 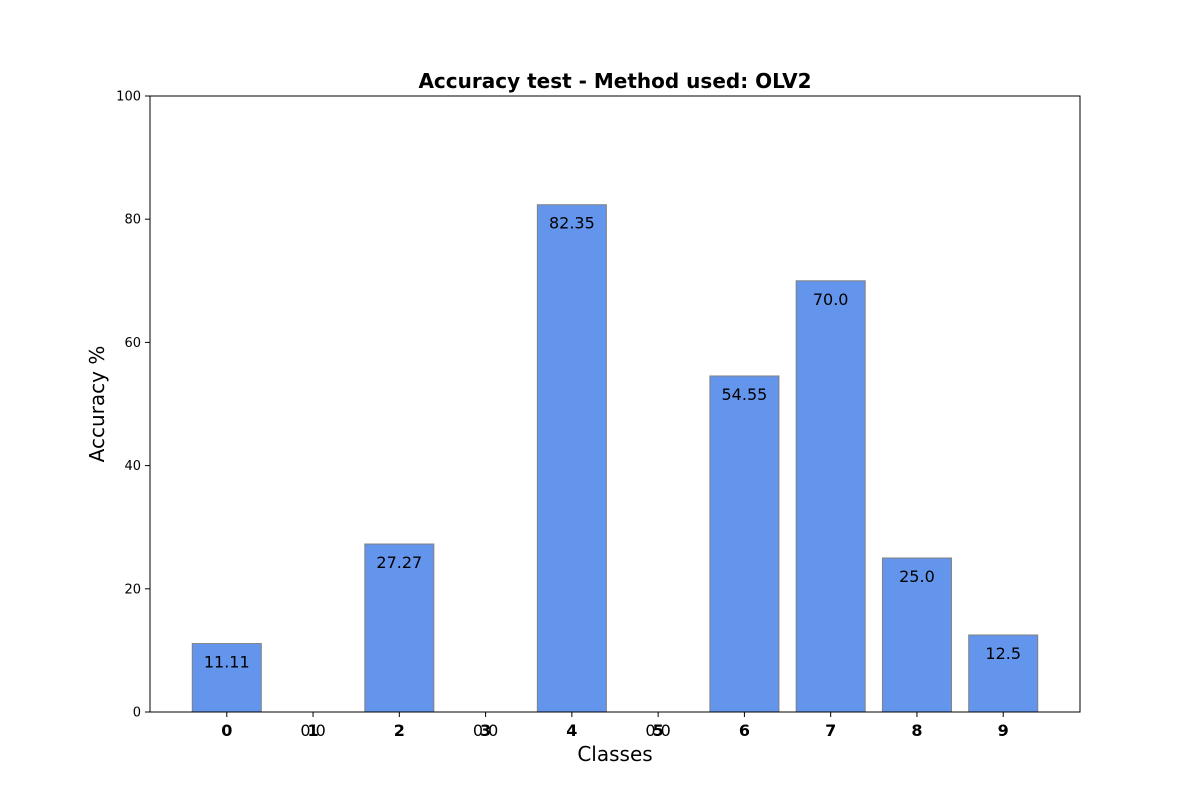 I want to click on data-label-class-0: 11.11, so click(x=227, y=662).